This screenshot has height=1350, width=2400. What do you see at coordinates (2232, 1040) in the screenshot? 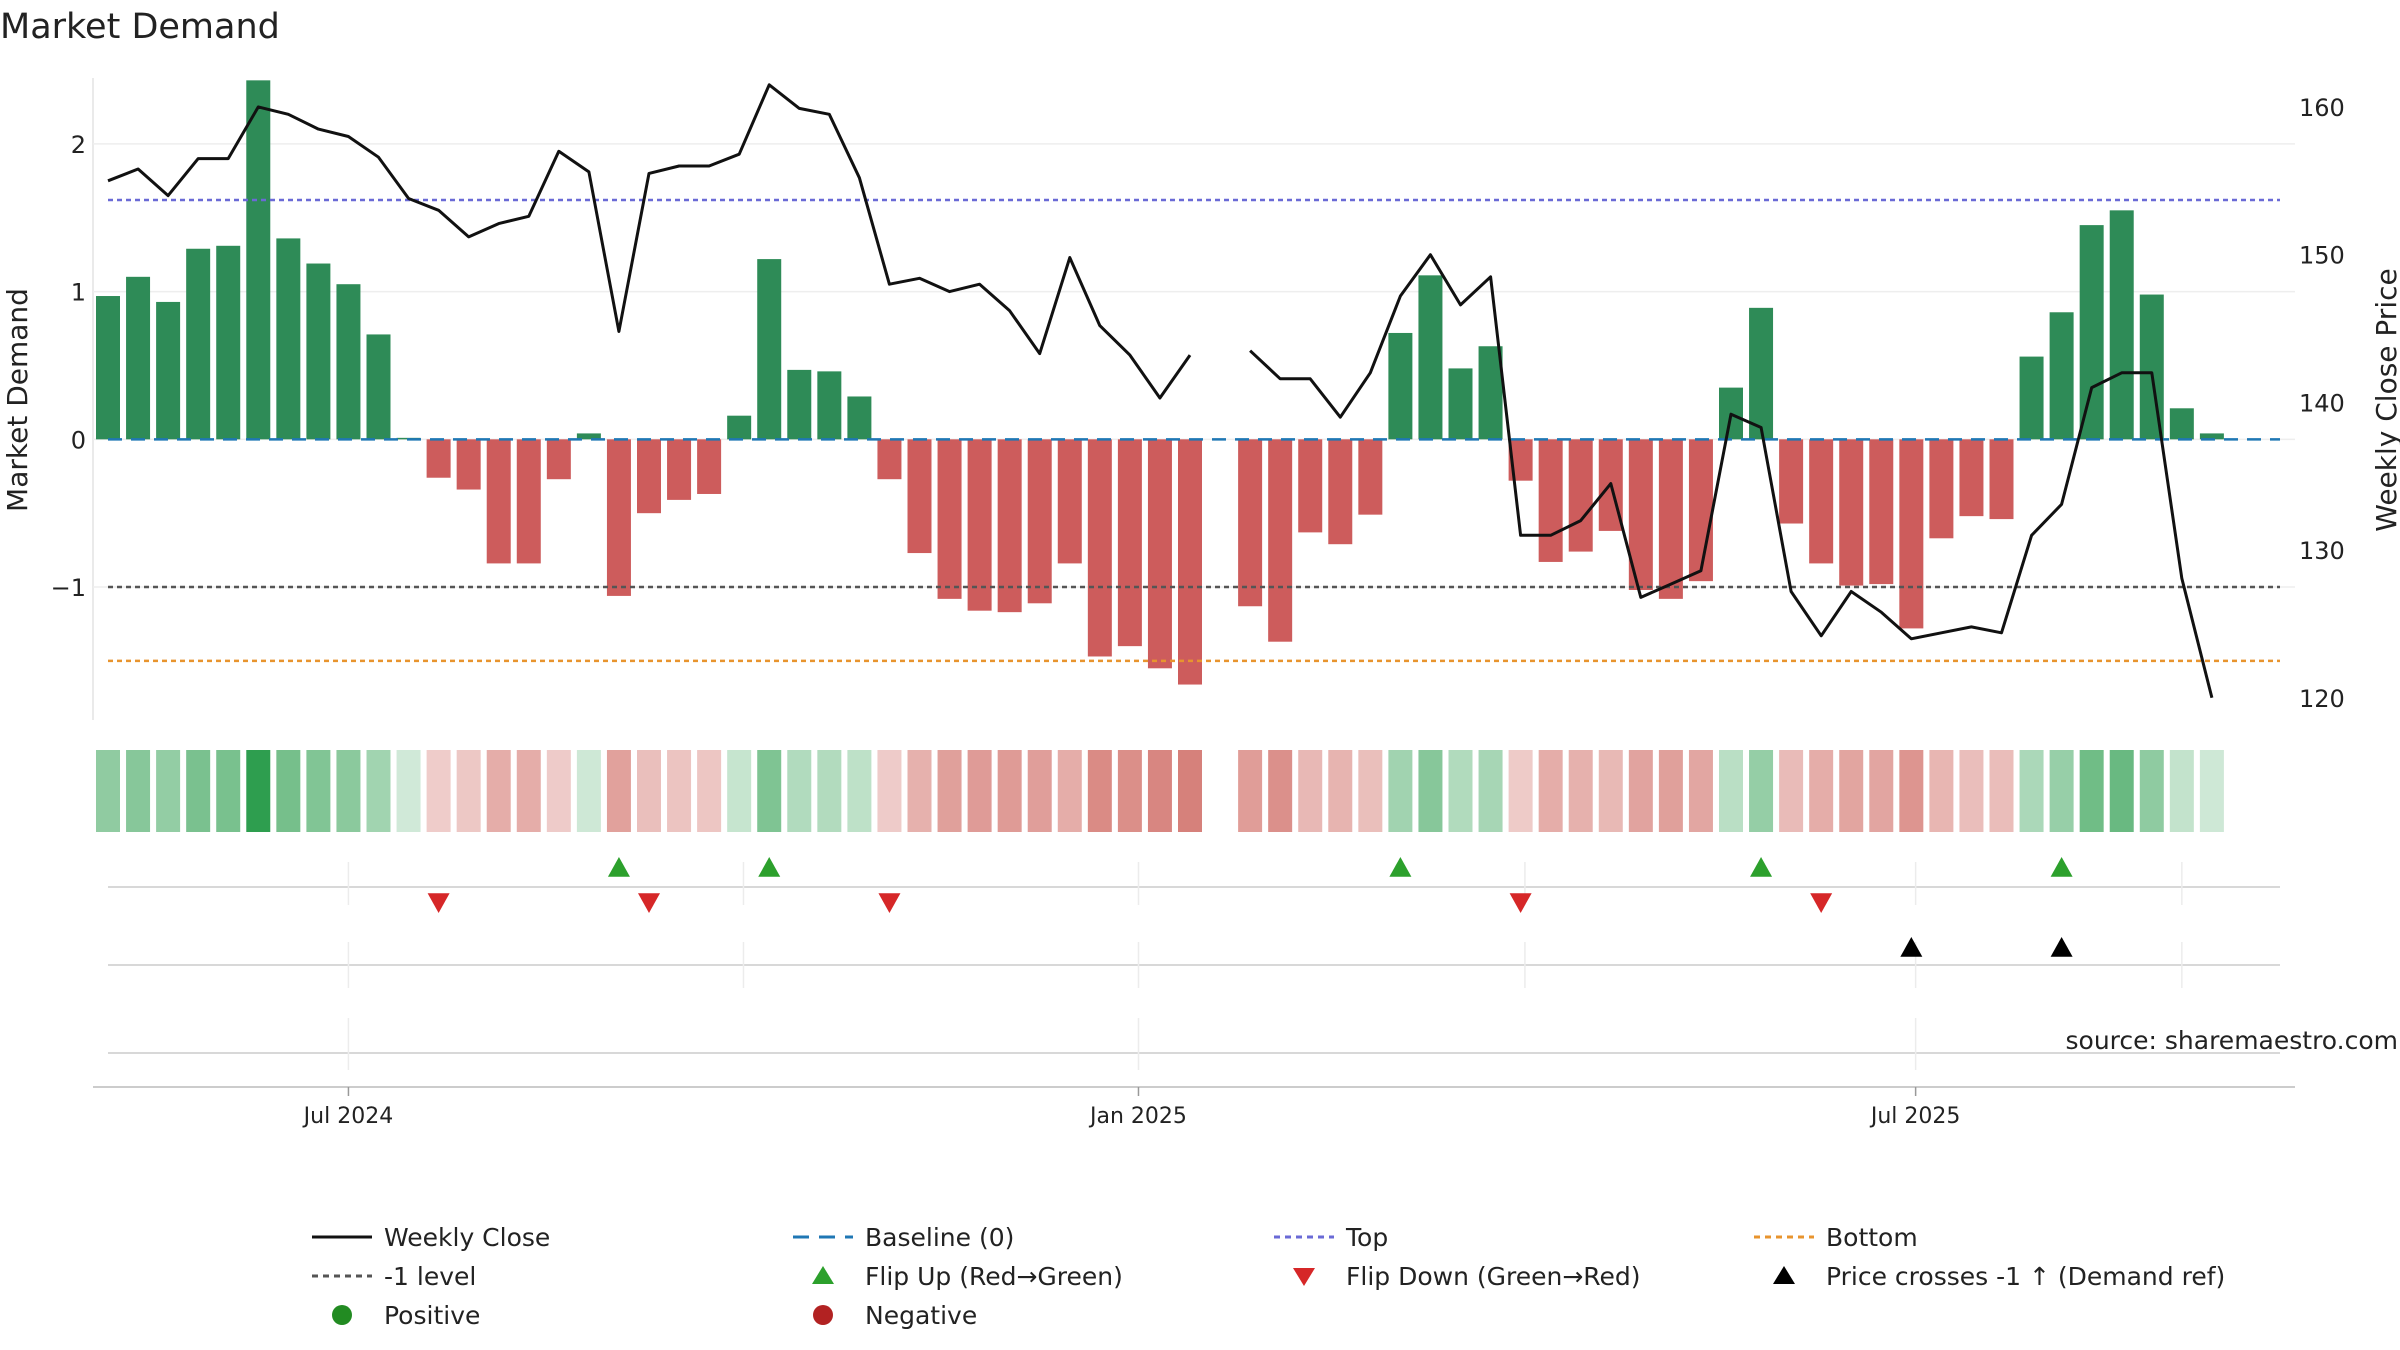
I see `source-note: source: sharemaestro.com` at bounding box center [2232, 1040].